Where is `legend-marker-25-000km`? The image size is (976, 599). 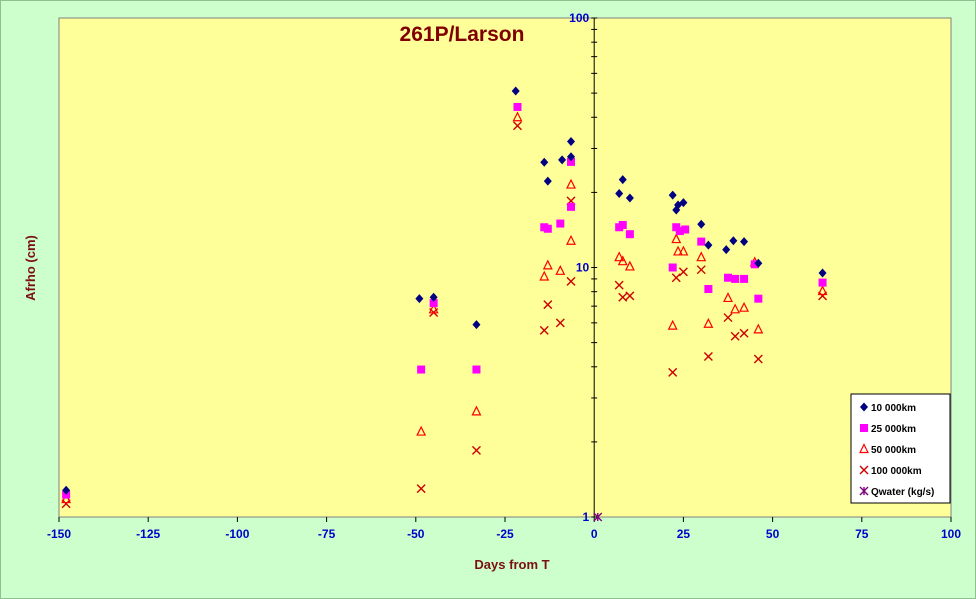
legend-marker-25-000km is located at coordinates (864, 428).